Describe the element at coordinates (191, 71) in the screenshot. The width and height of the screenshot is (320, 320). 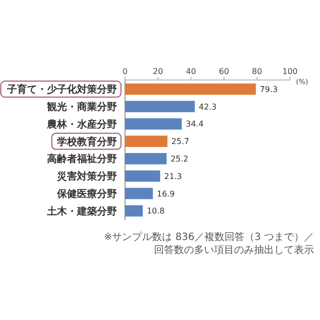
I see `x-tick-label: 40` at that location.